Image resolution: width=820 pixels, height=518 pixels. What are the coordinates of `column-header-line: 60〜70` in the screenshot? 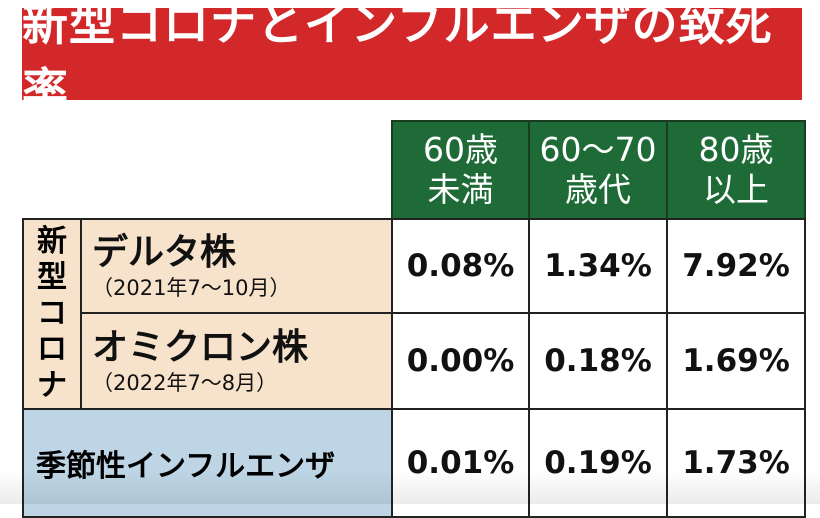 It's located at (598, 149).